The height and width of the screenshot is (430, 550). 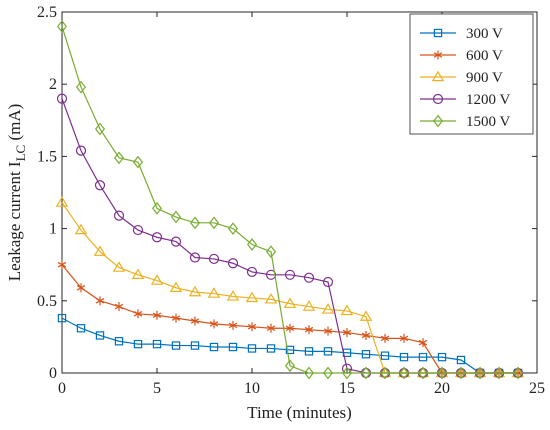 I want to click on series-line, so click(x=289, y=345).